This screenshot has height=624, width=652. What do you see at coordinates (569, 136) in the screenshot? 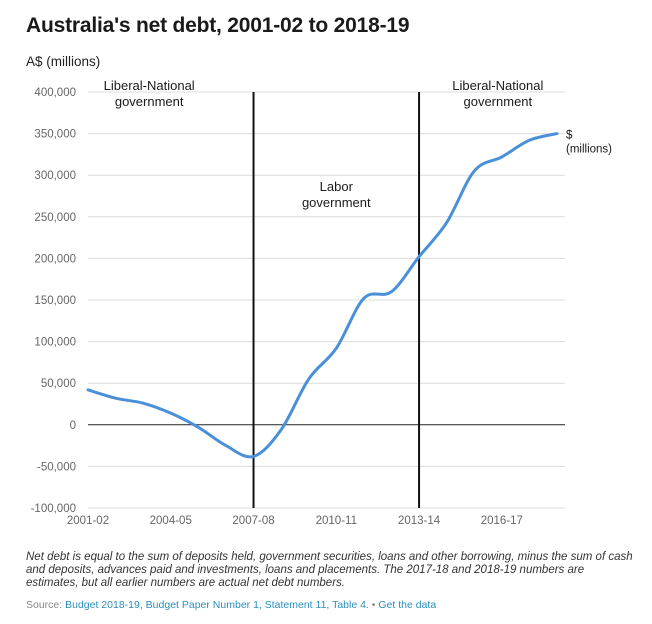
I see `series-end-label: $` at bounding box center [569, 136].